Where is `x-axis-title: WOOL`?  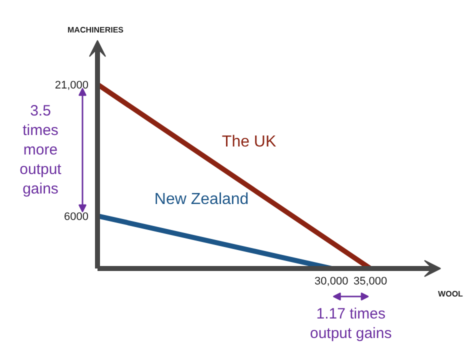
x-axis-title: WOOL is located at coordinates (451, 294).